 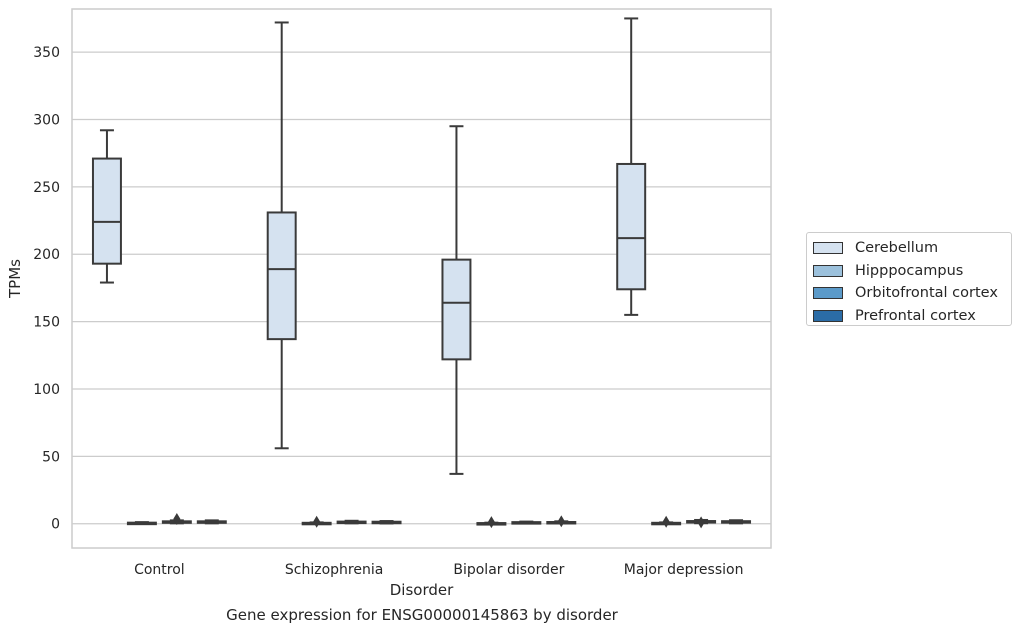 What do you see at coordinates (46, 390) in the screenshot?
I see `y-tick-label: 100` at bounding box center [46, 390].